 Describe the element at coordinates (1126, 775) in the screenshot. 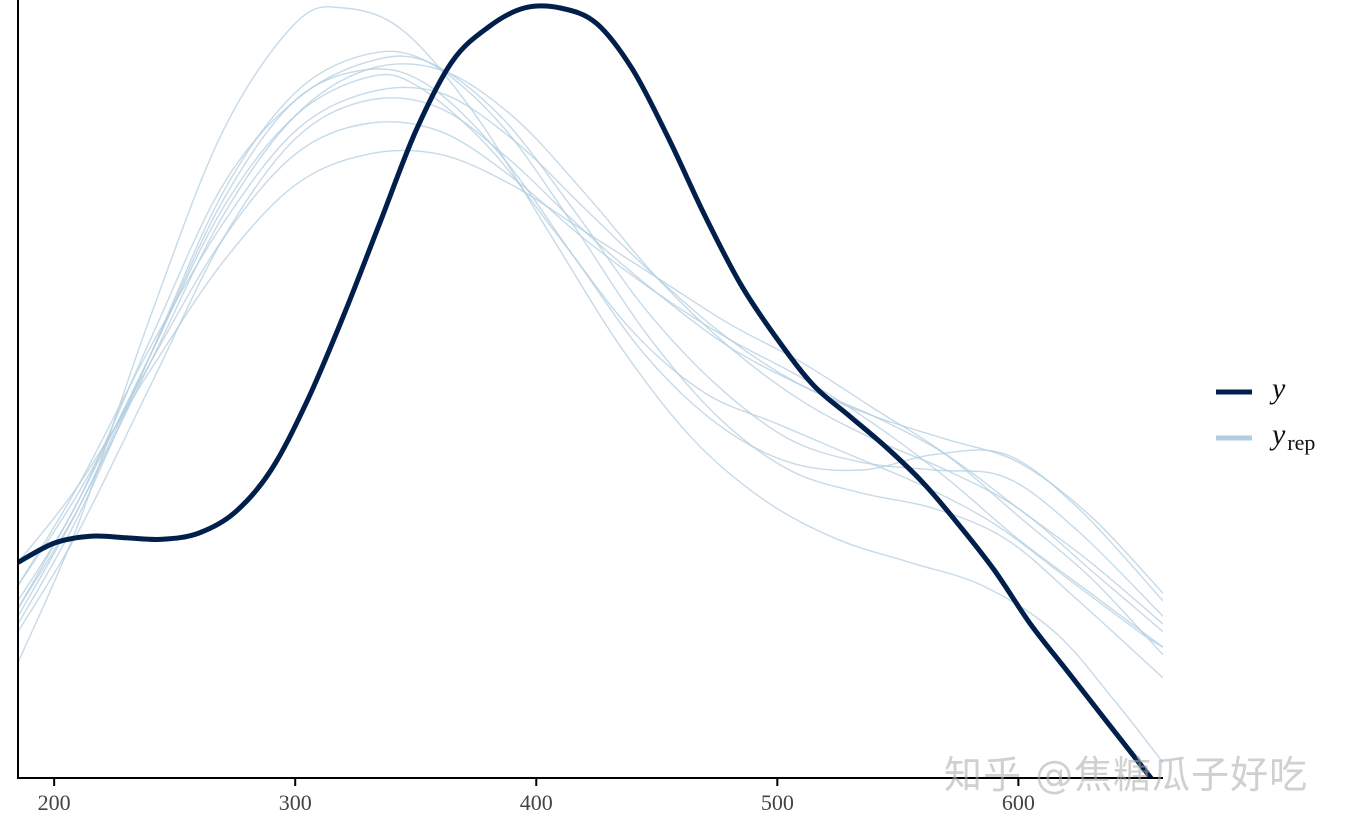

I see `watermark-text: 知乎 @焦糖瓜子好吃` at that location.